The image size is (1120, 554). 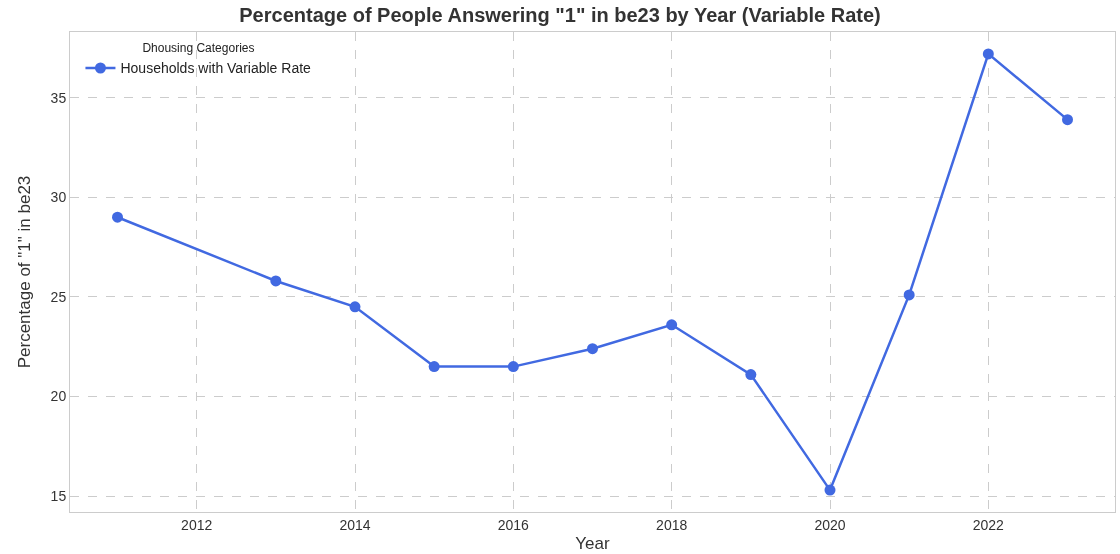 What do you see at coordinates (198, 48) in the screenshot?
I see `legend-title: Dhousing Categories` at bounding box center [198, 48].